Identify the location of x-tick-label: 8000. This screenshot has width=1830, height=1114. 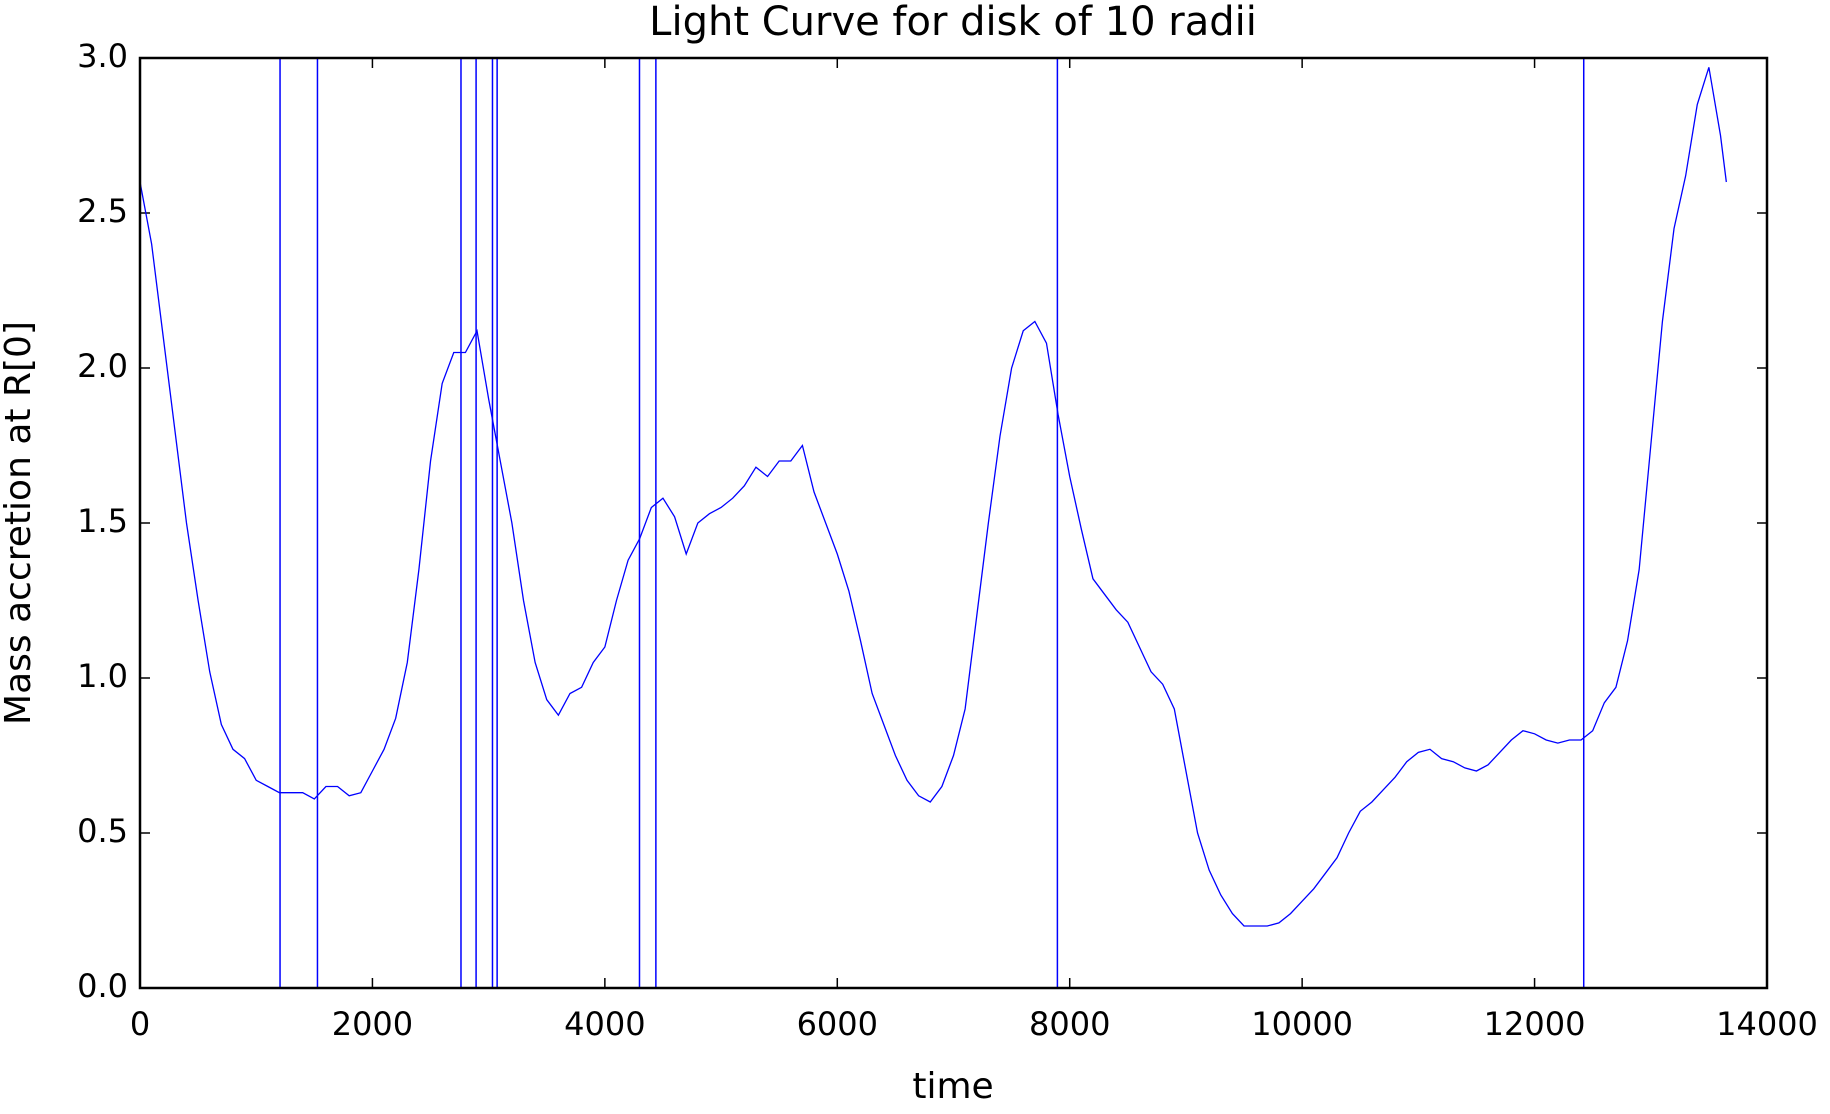
(1069, 1024).